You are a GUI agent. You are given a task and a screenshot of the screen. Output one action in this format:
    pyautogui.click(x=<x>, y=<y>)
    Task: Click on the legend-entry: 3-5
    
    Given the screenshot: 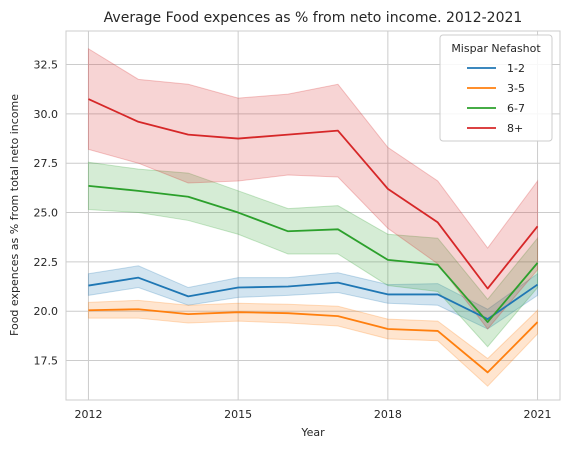 What is the action you would take?
    pyautogui.click(x=516, y=88)
    